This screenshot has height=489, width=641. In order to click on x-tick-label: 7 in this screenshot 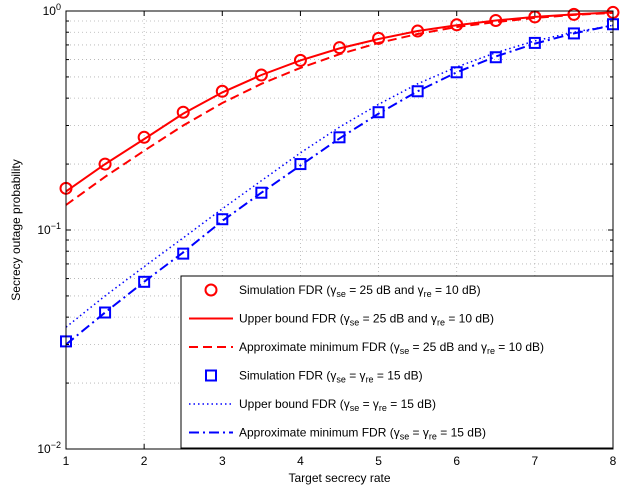, I will do `click(535, 461)`.